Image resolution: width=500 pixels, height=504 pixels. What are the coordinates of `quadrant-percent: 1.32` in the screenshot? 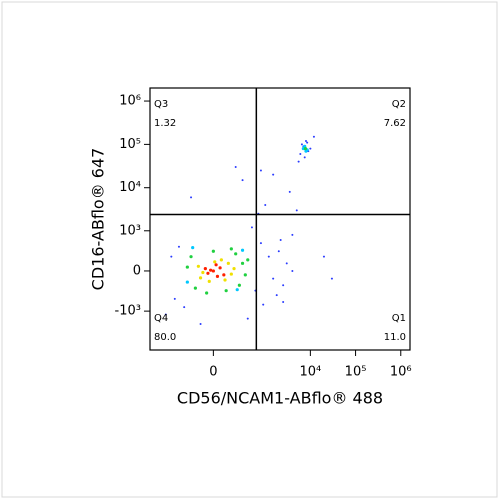 It's located at (165, 123).